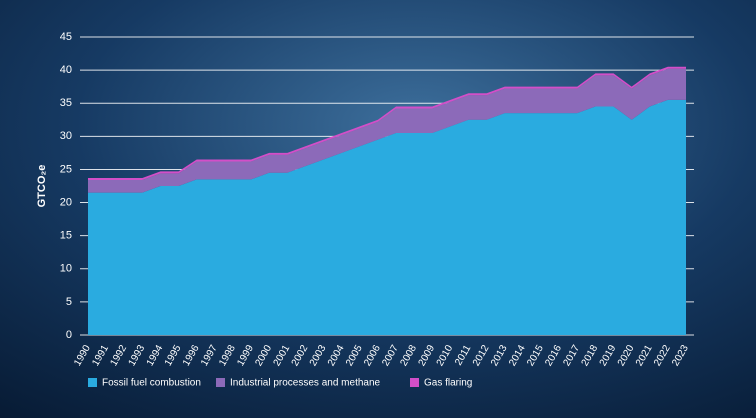  Describe the element at coordinates (66, 136) in the screenshot. I see `y-tick-label: 30` at that location.